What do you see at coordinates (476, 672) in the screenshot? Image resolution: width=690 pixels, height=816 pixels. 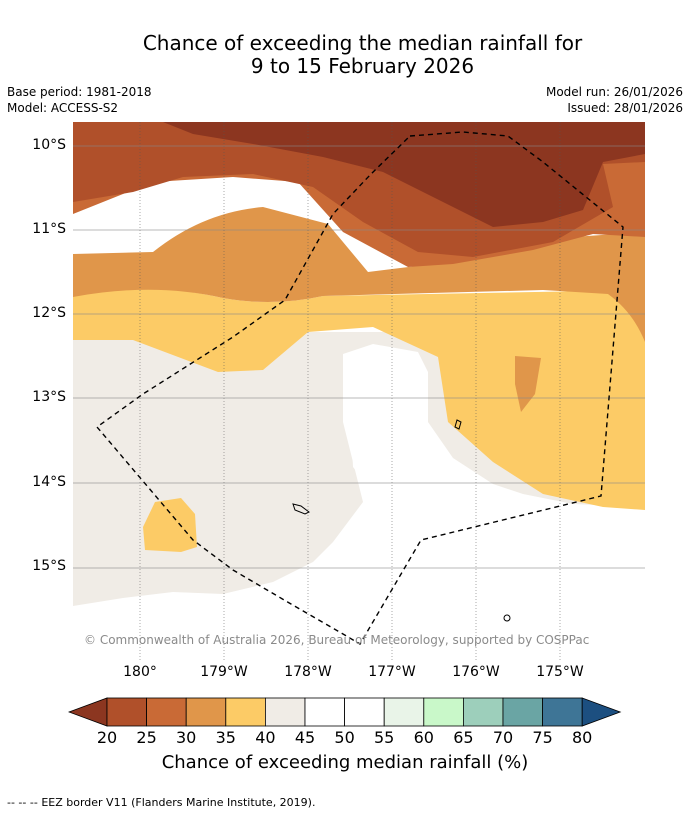 I see `lon-label-176w: 176°W` at bounding box center [476, 672].